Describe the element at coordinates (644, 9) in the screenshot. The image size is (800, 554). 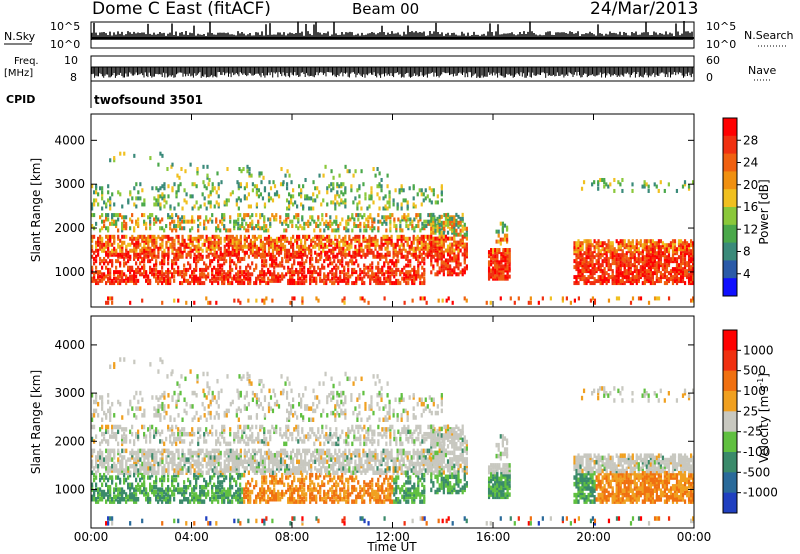
I see `date-title: 24/Mar/2013` at that location.